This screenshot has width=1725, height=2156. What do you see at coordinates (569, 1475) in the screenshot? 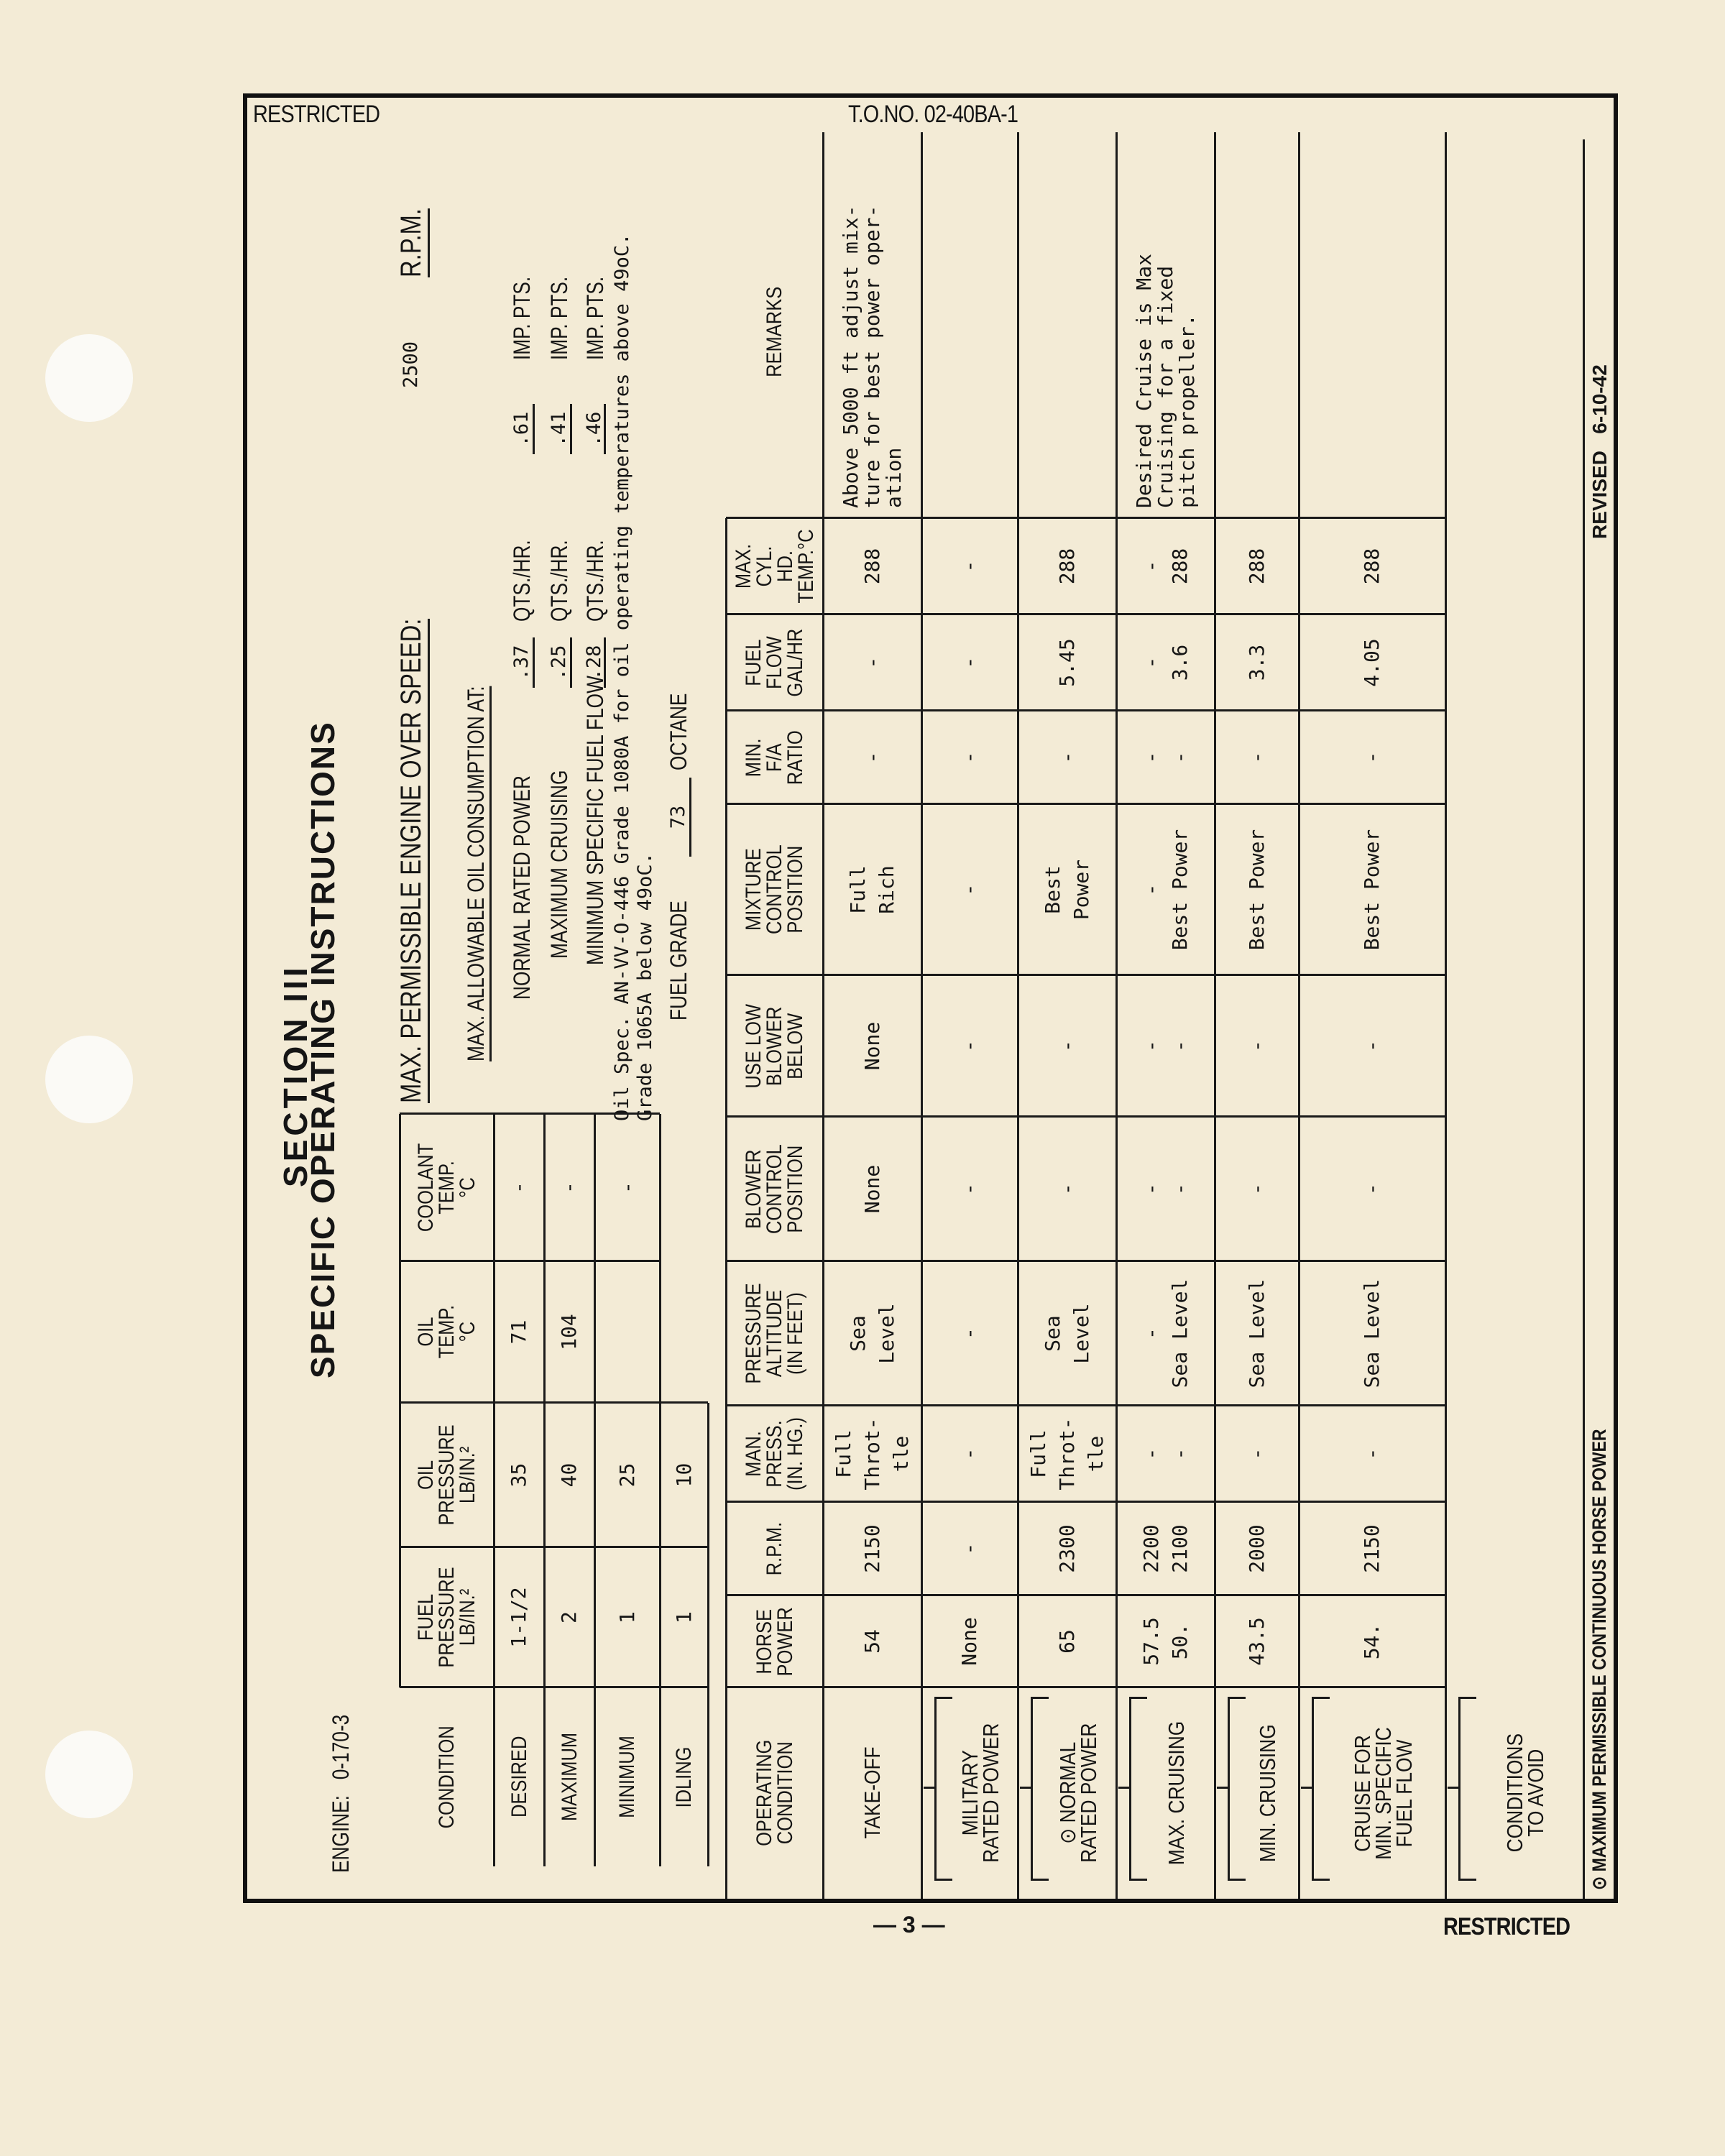
I see `condition-table-cell: 40` at bounding box center [569, 1475].